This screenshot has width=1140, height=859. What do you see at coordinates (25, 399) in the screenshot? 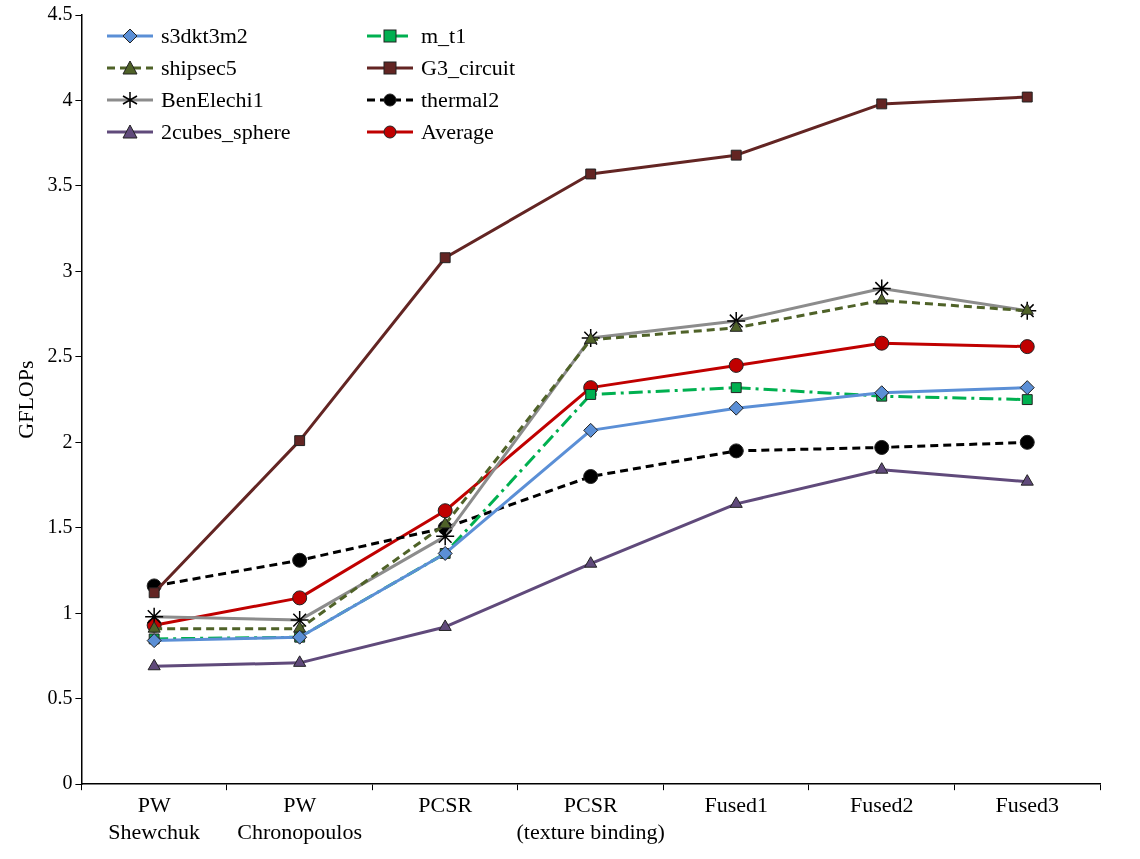
I see `y-axis-title: GFLOPs` at bounding box center [25, 399].